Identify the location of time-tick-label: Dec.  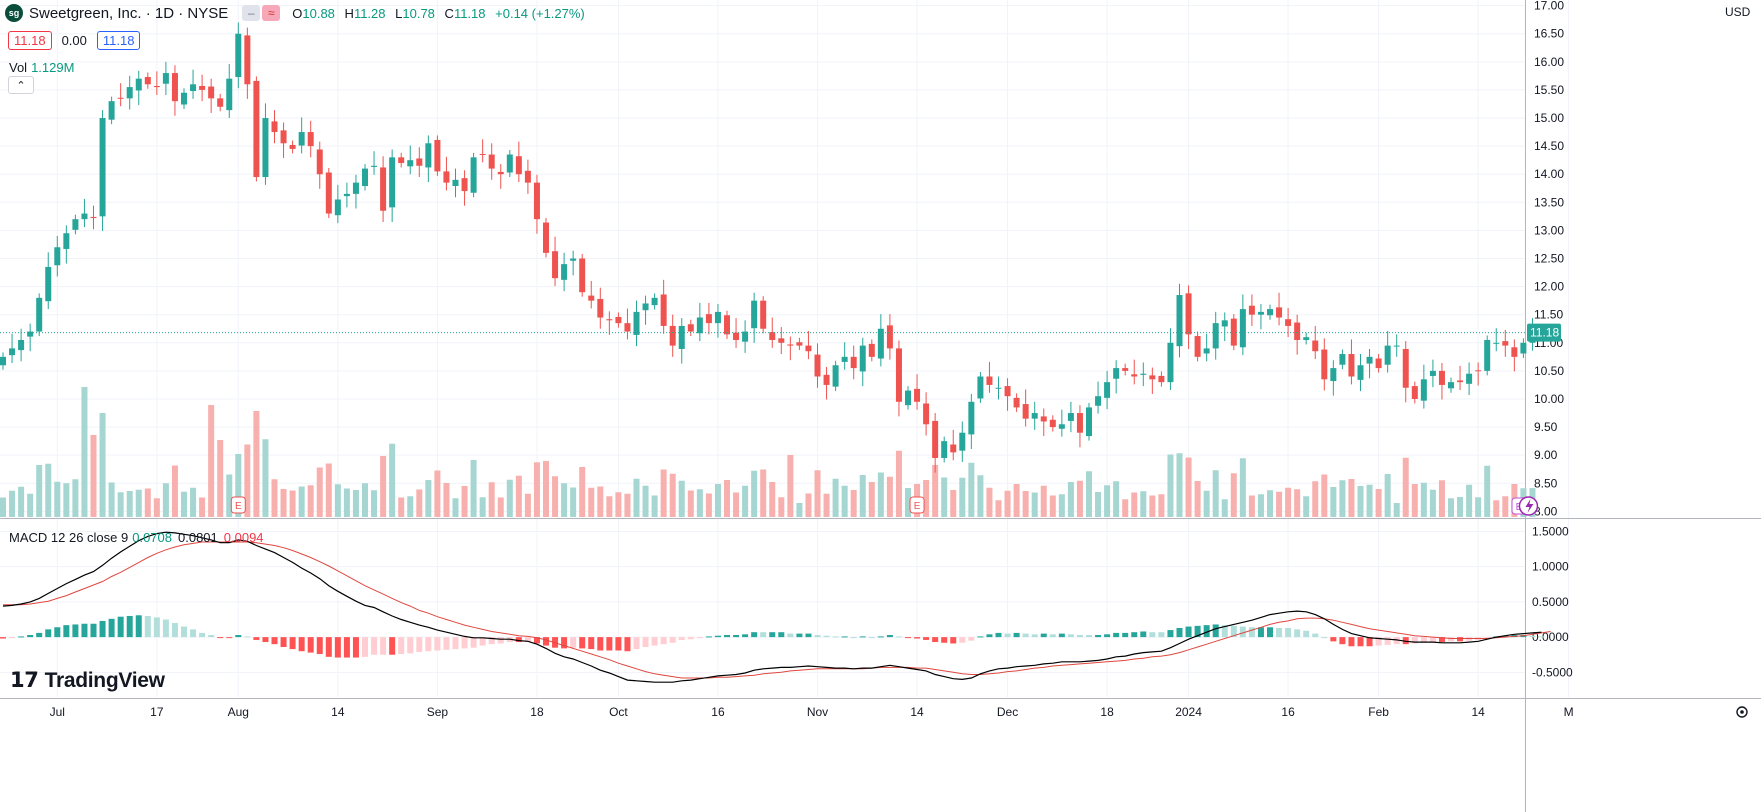
(1007, 712).